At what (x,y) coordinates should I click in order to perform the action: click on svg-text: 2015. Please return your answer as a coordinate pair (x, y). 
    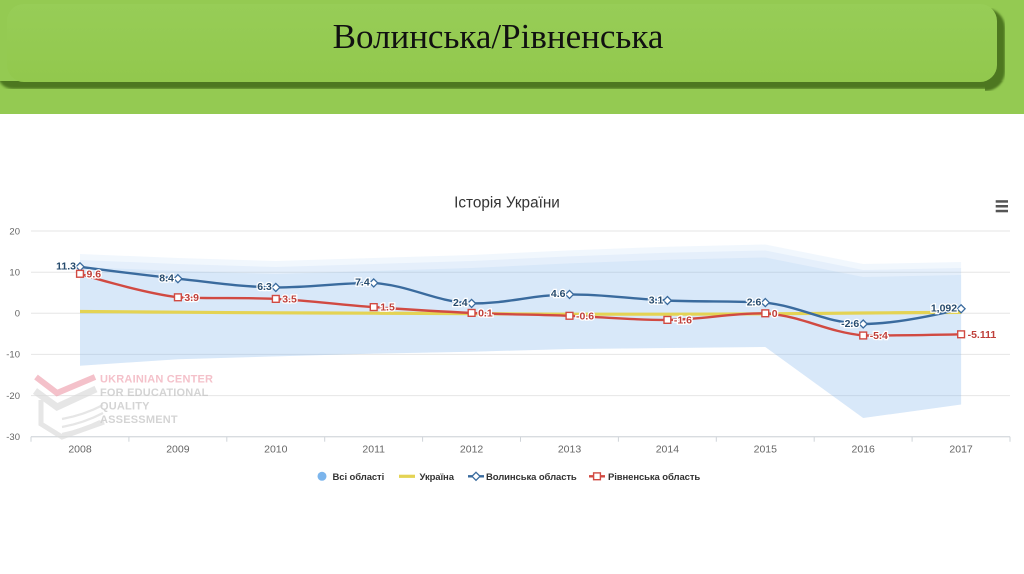
    Looking at the image, I should click on (766, 450).